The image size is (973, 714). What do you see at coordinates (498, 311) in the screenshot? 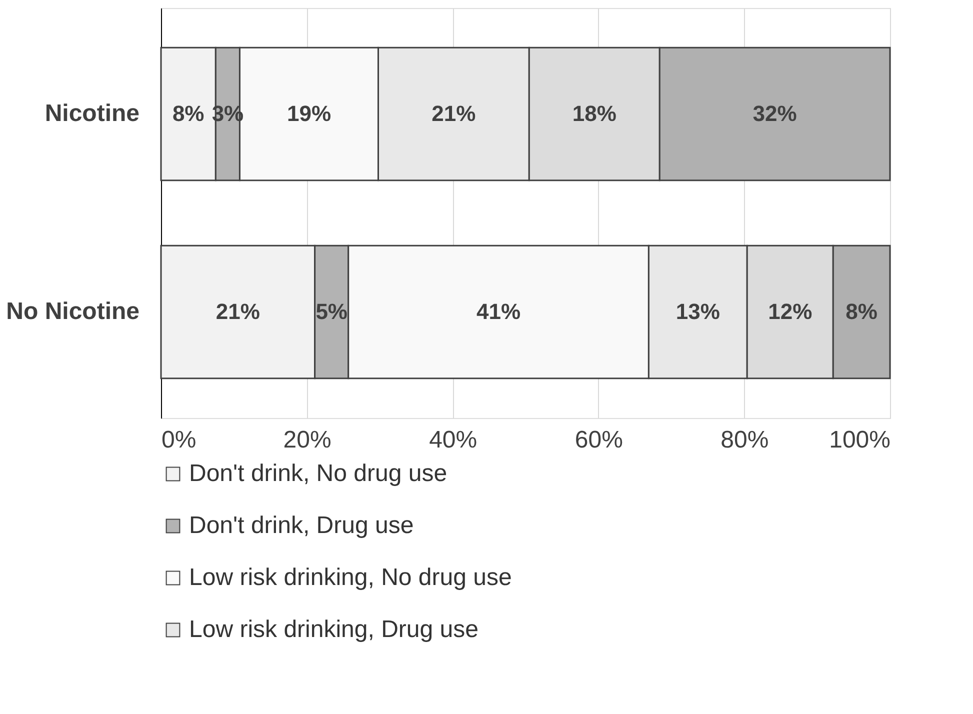
I see `data-label: 41%` at bounding box center [498, 311].